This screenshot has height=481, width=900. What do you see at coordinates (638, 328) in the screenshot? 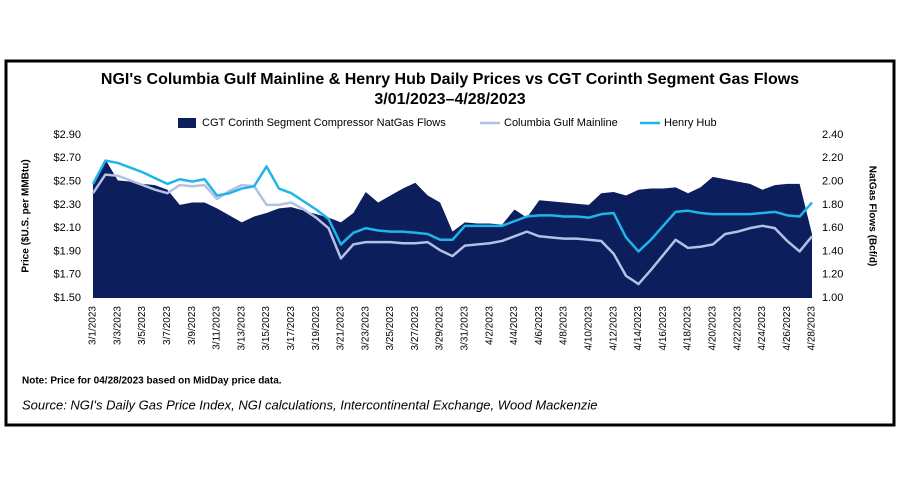
I see `x-tick-label: 4/14/2023` at bounding box center [638, 328].